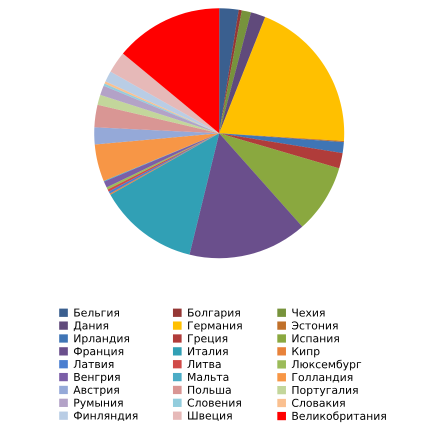  What do you see at coordinates (209, 390) in the screenshot?
I see `legend-label: Польша` at bounding box center [209, 390].